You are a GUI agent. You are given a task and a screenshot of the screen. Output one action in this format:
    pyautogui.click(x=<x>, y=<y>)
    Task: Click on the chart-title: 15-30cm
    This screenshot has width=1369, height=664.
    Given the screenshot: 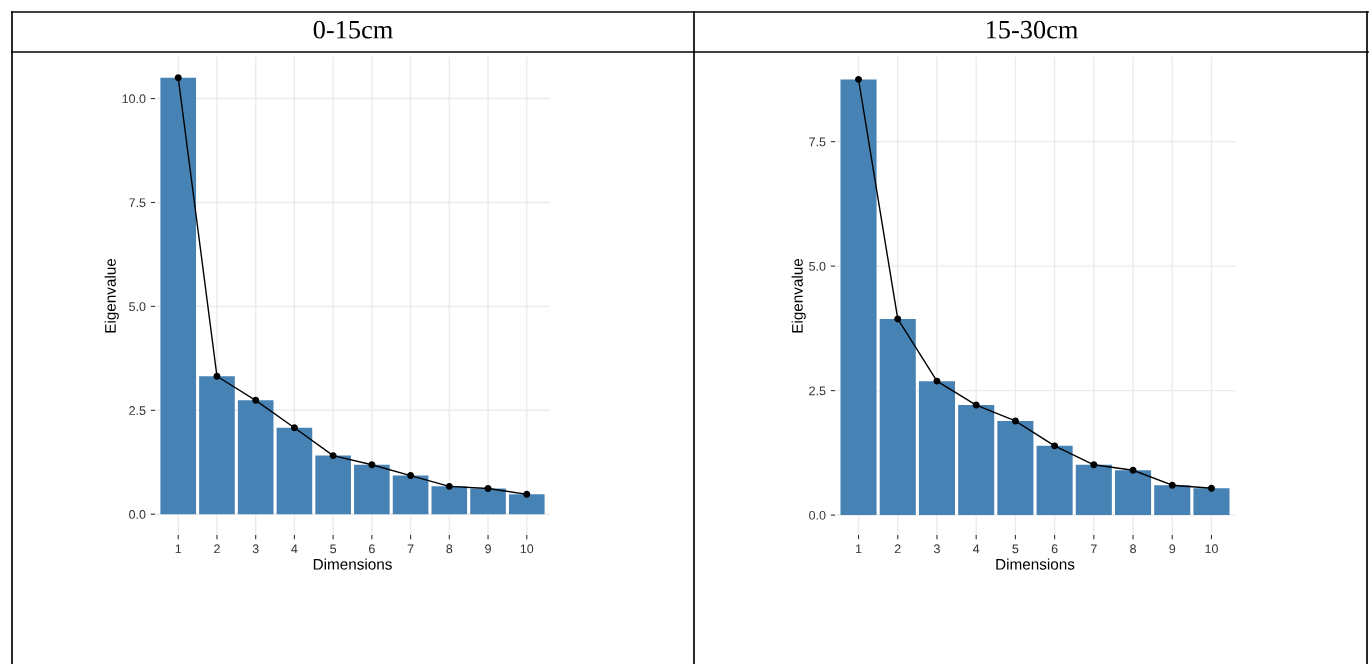 What is the action you would take?
    pyautogui.click(x=1032, y=29)
    